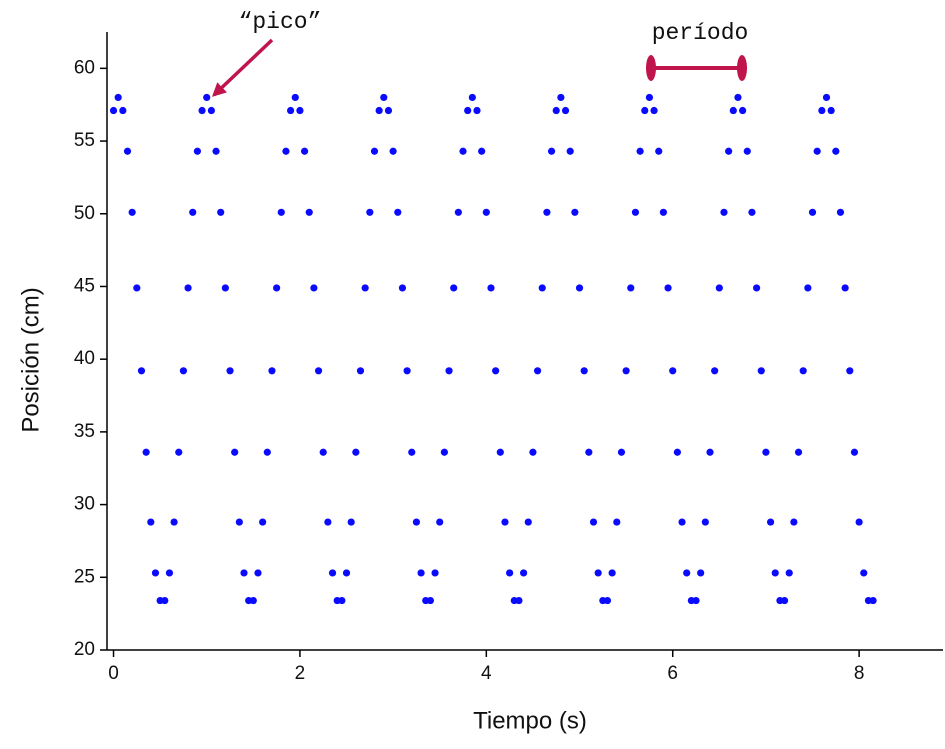 This screenshot has width=945, height=749. I want to click on y-axis-label: Posición (cm), so click(30, 359).